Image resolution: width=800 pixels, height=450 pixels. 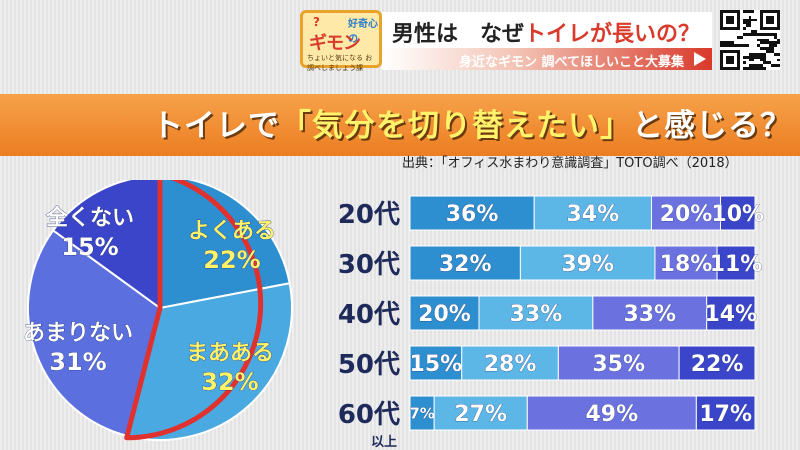 I want to click on question-banner, so click(x=400, y=125).